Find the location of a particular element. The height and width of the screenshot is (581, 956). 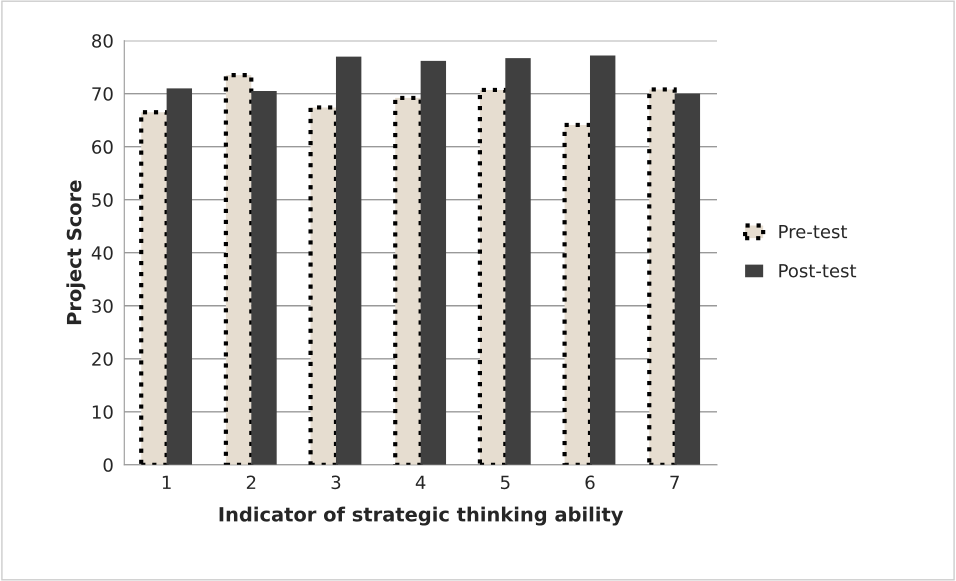

x-tick-label: 5 is located at coordinates (505, 483).